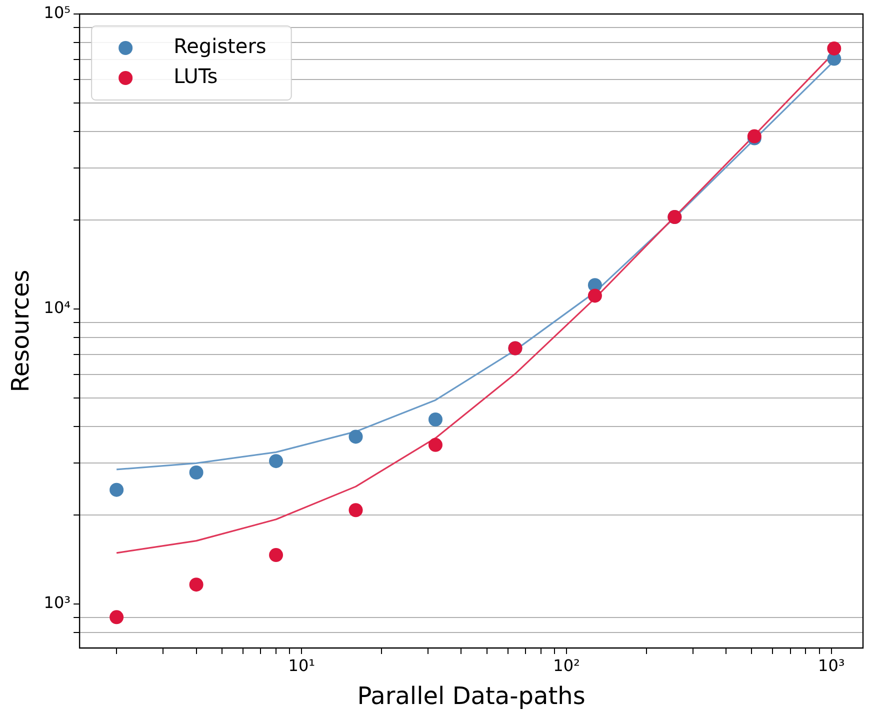 This screenshot has height=720, width=870. I want to click on y-axis-title: Resources, so click(20, 331).